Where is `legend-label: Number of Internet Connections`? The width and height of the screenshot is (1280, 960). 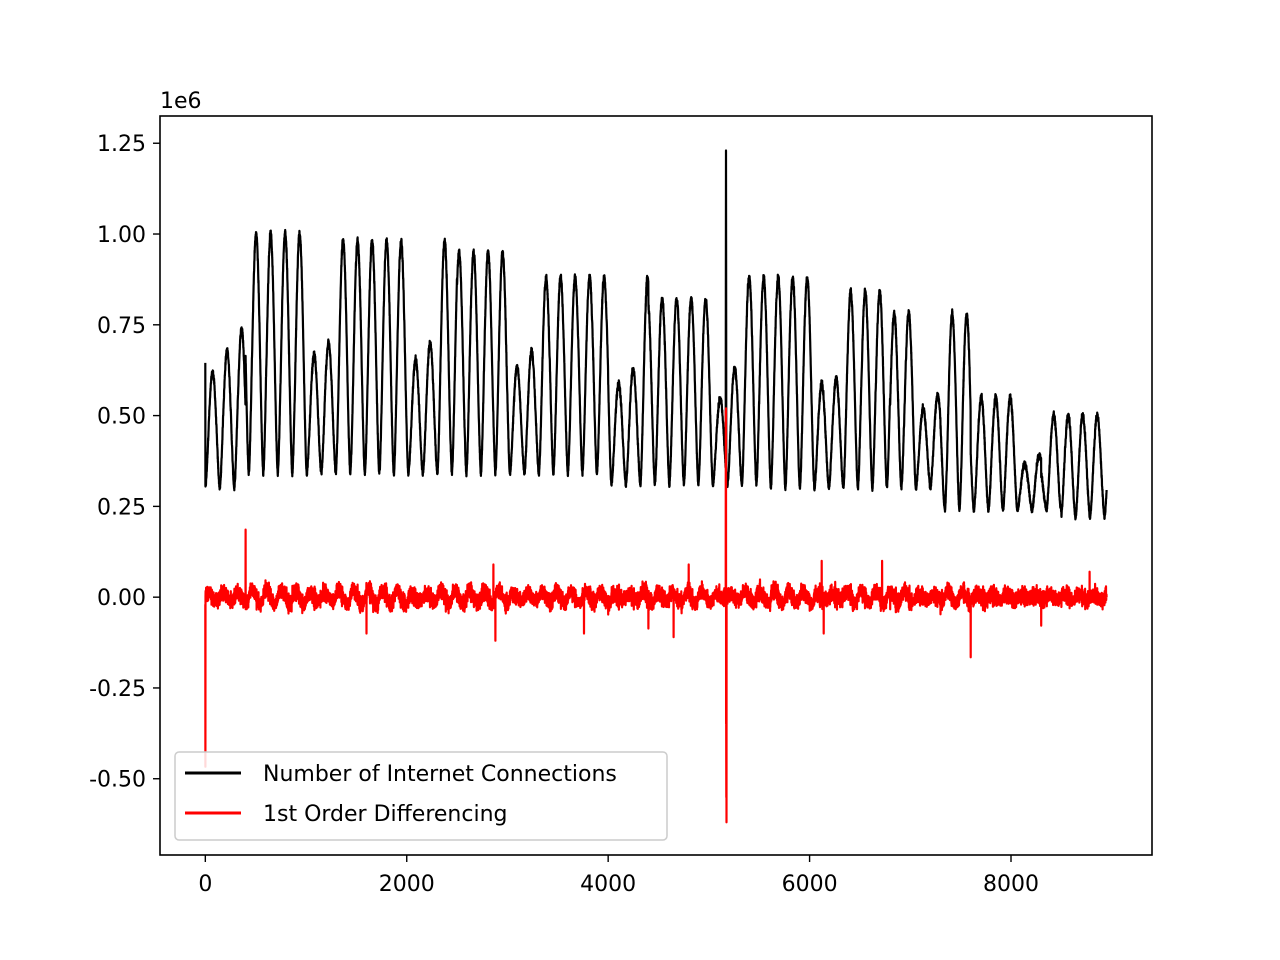 legend-label: Number of Internet Connections is located at coordinates (440, 774).